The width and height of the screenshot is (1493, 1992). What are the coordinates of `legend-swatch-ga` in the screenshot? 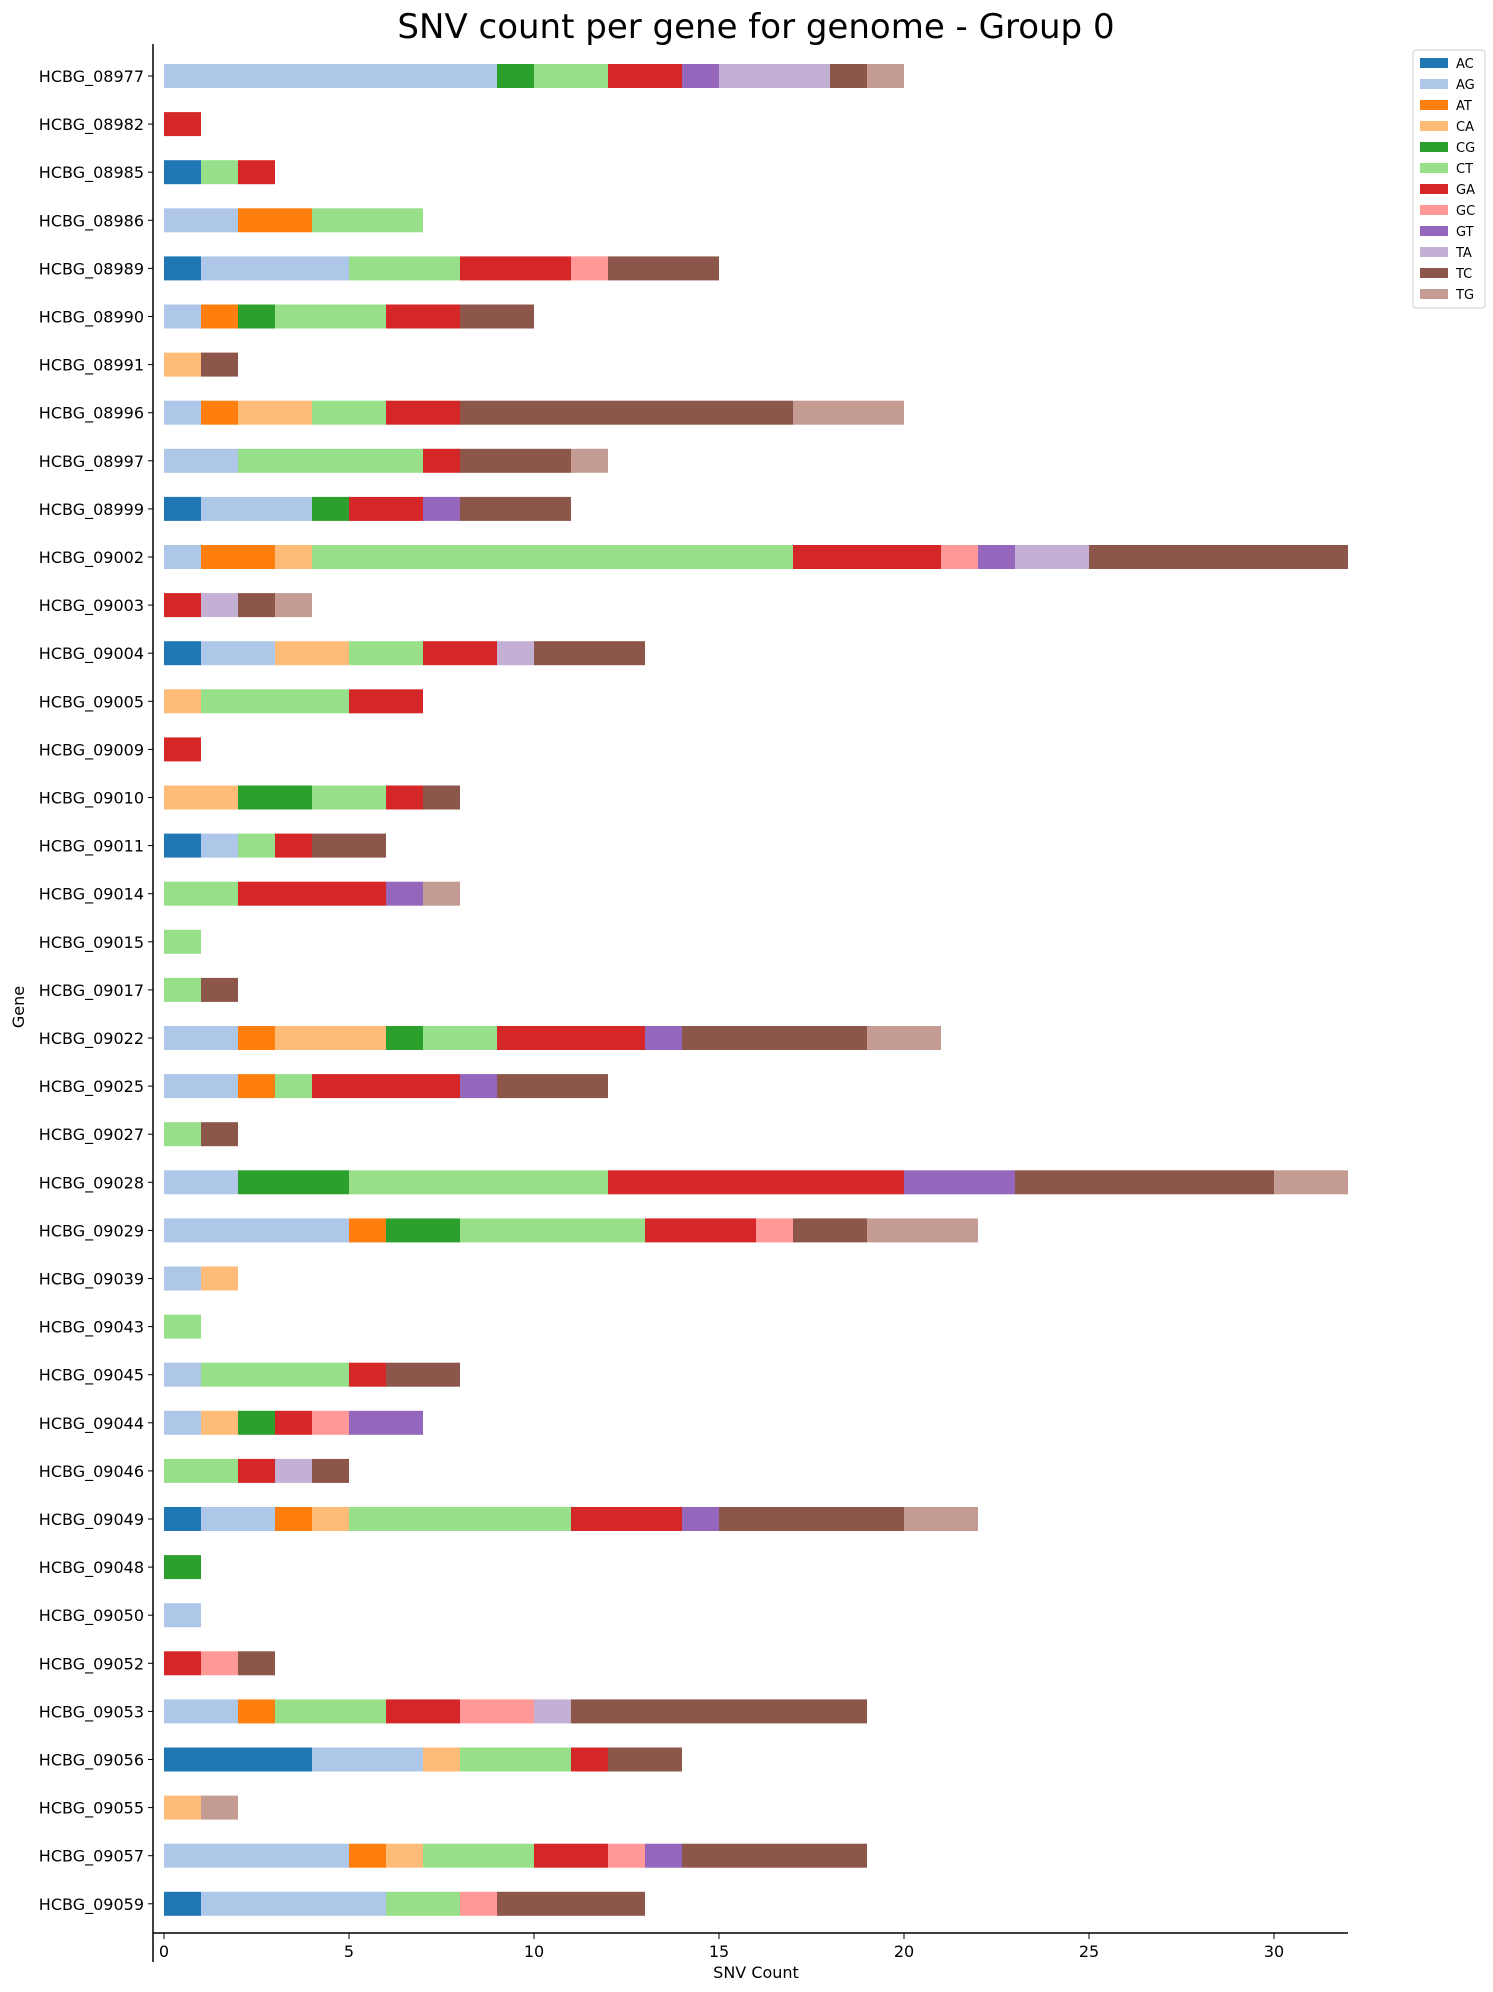 It's located at (1434, 189).